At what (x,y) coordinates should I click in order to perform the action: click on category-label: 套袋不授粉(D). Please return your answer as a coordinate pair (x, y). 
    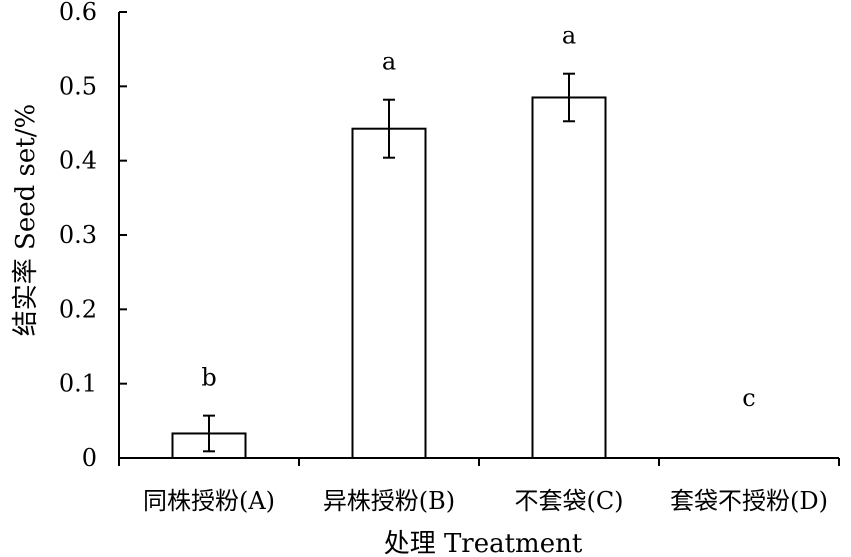
    Looking at the image, I should click on (749, 501).